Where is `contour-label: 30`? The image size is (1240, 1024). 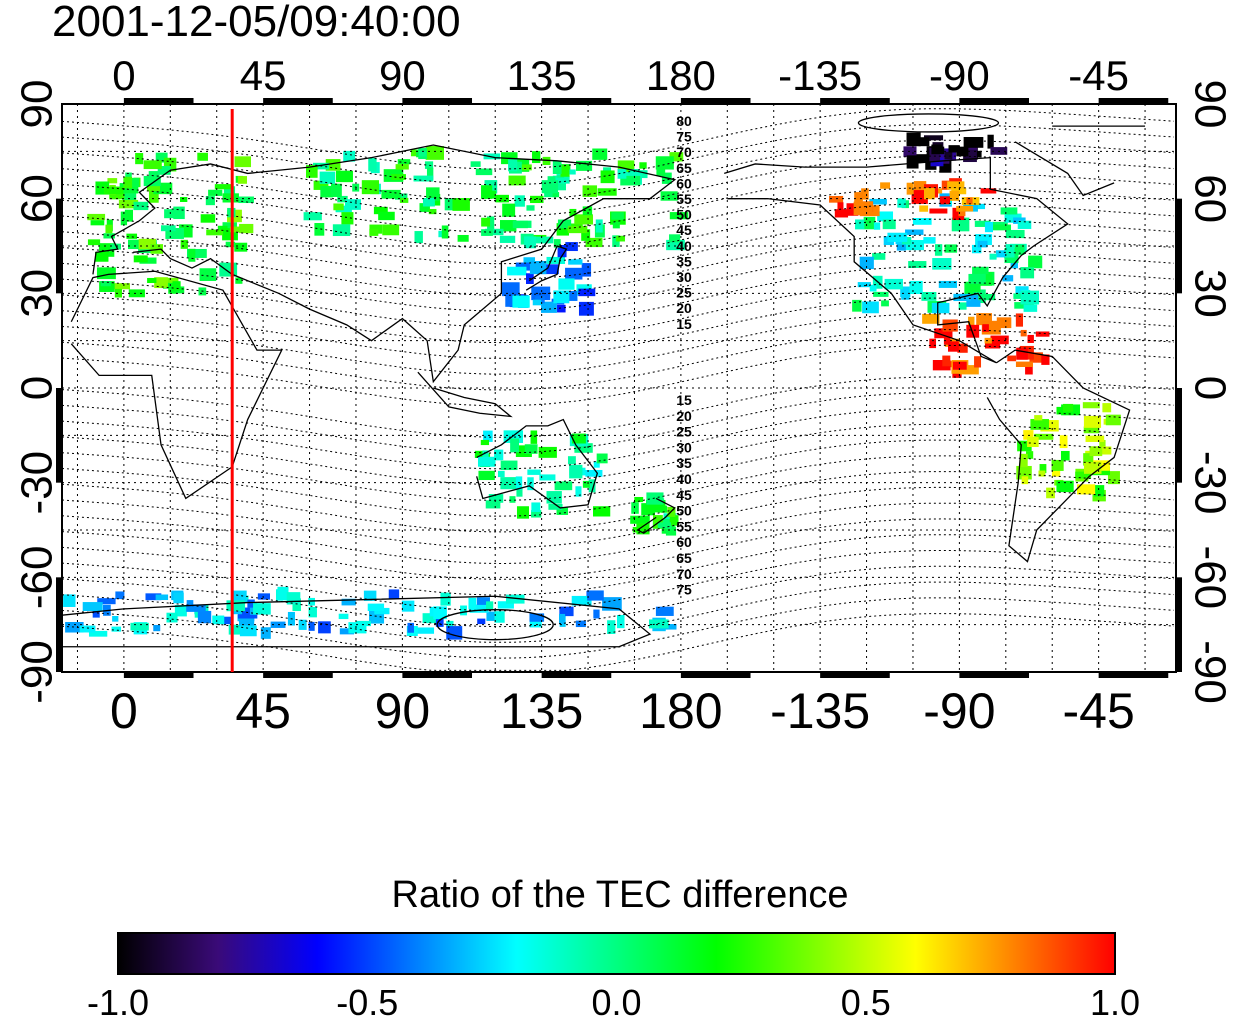
contour-label: 30 is located at coordinates (684, 277).